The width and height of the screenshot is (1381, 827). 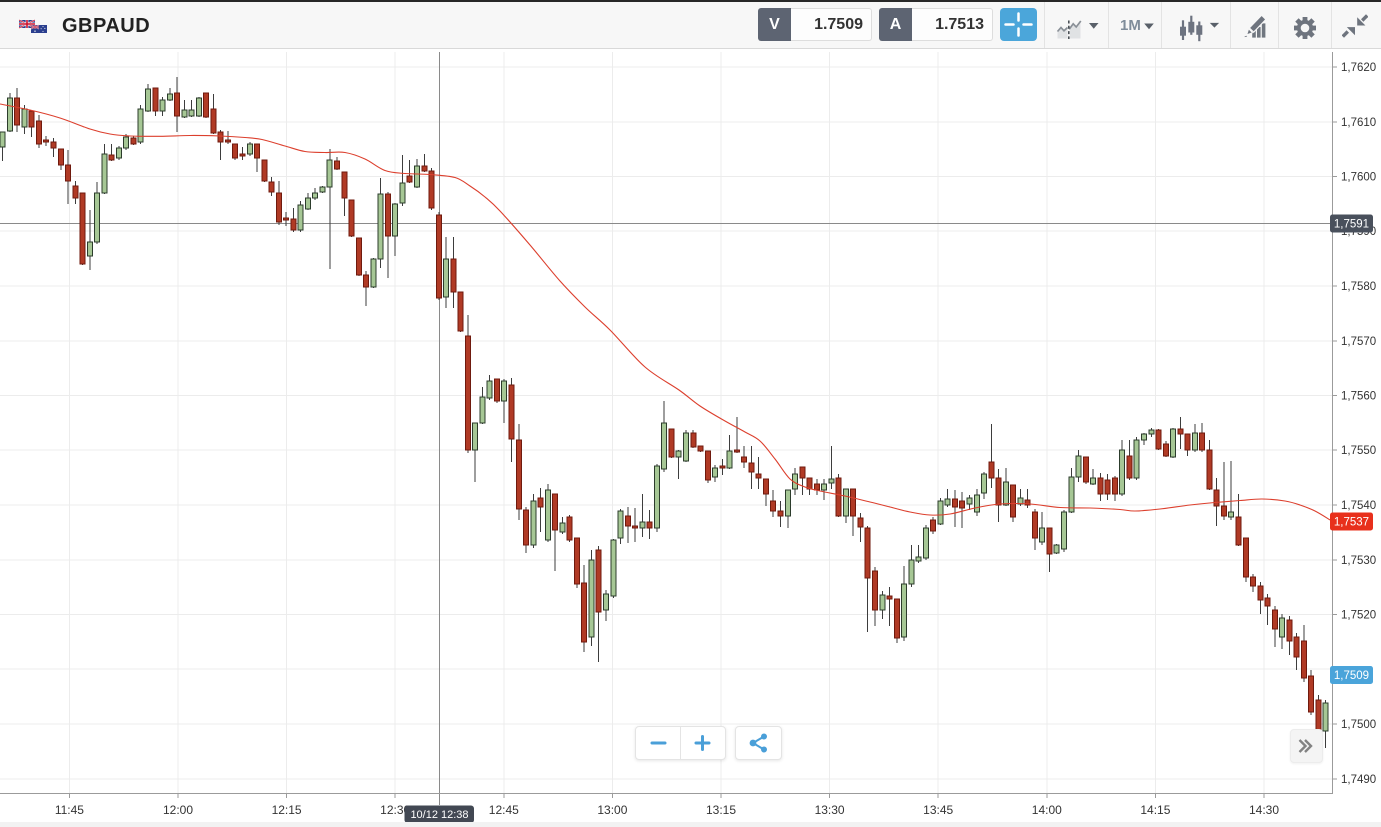 I want to click on svg-text: 14:30, so click(x=1264, y=810).